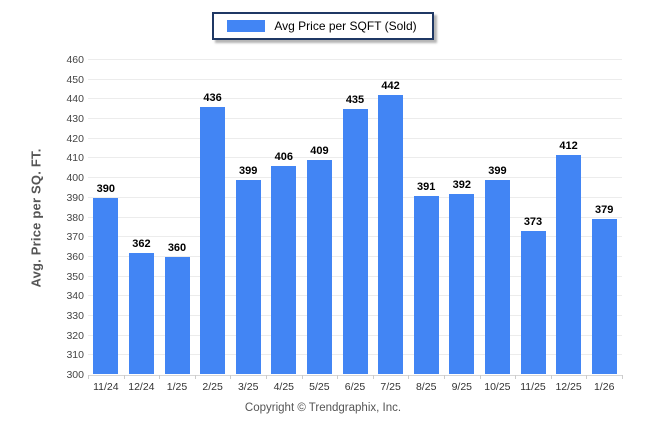 This screenshot has height=434, width=646. I want to click on x-tick-label: 1/26, so click(604, 387).